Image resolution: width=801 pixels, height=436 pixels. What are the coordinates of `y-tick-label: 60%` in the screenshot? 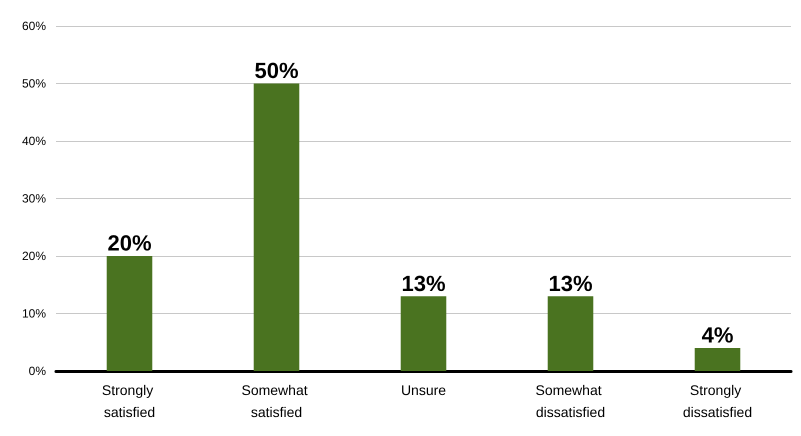 It's located at (34, 26).